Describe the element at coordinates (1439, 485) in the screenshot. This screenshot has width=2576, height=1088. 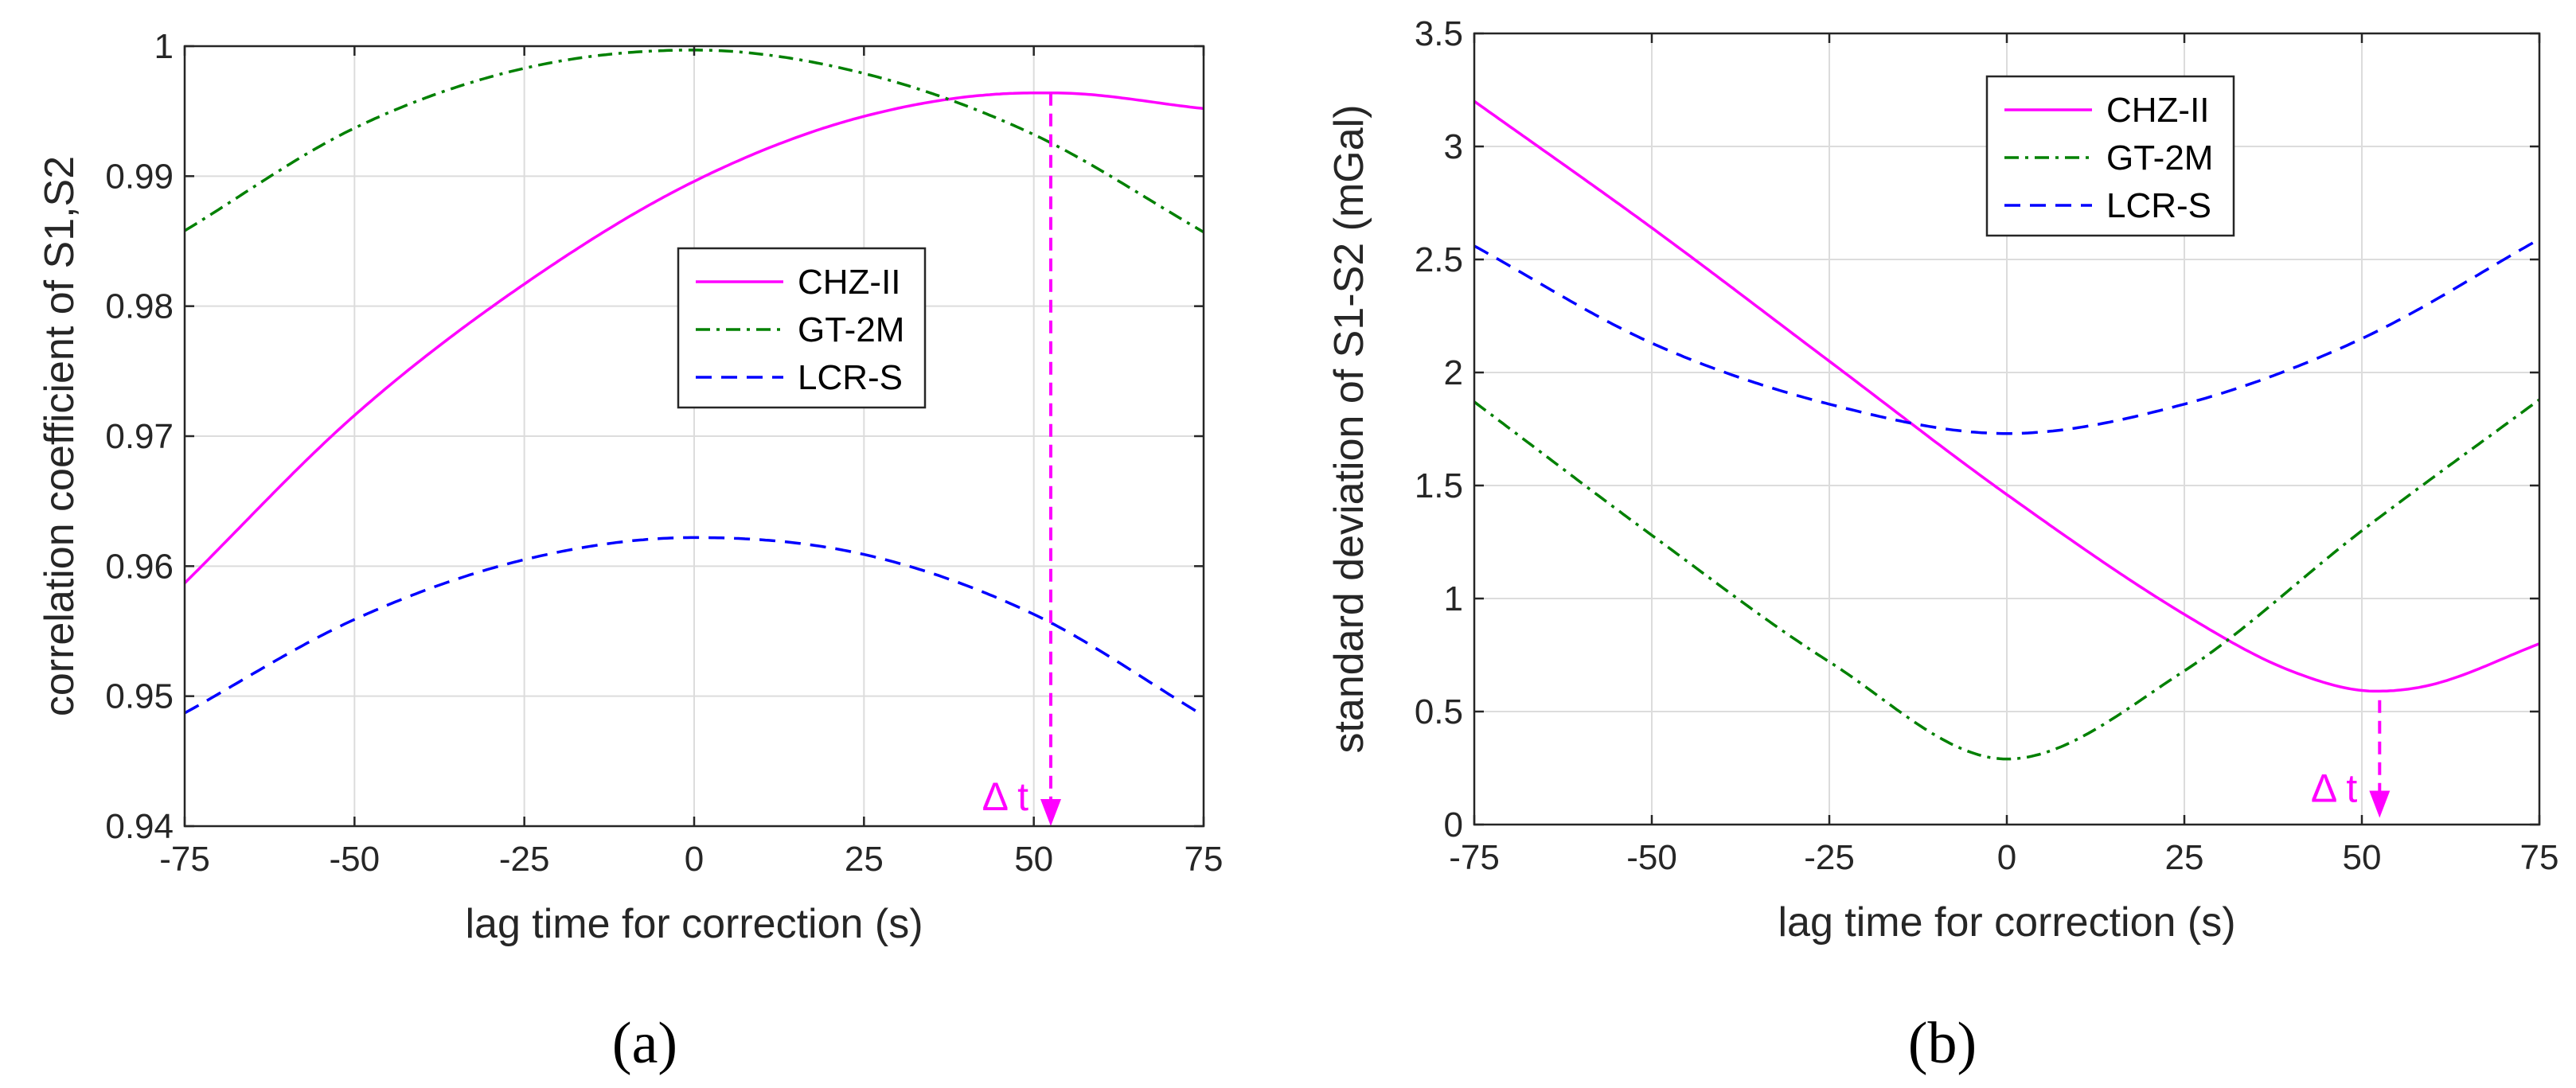
I see `y-tick-label: 1.5` at that location.